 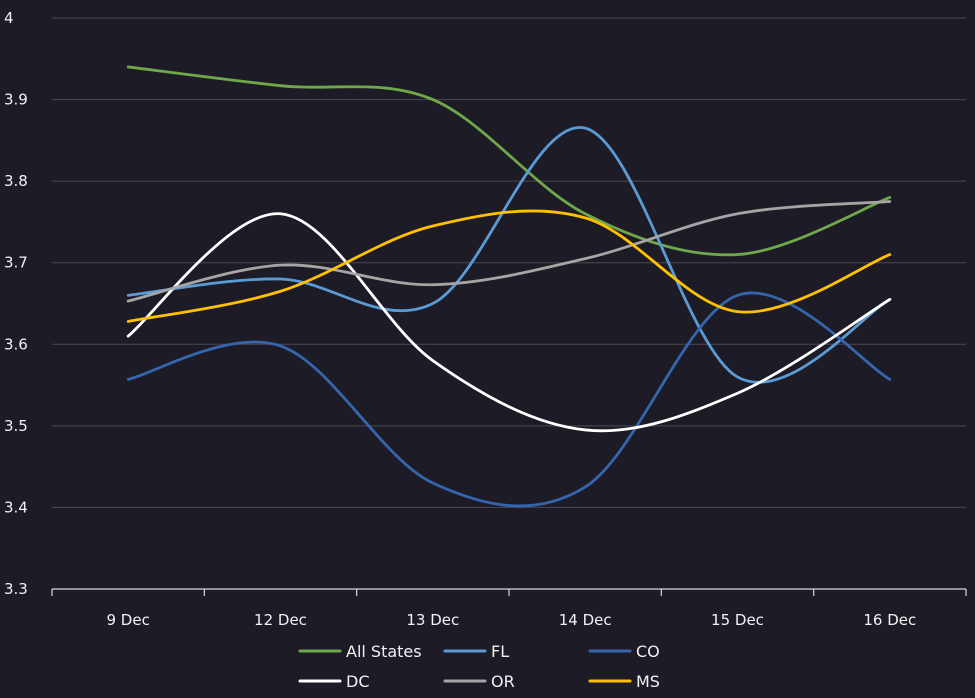 What do you see at coordinates (358, 681) in the screenshot?
I see `legend-label: DC` at bounding box center [358, 681].